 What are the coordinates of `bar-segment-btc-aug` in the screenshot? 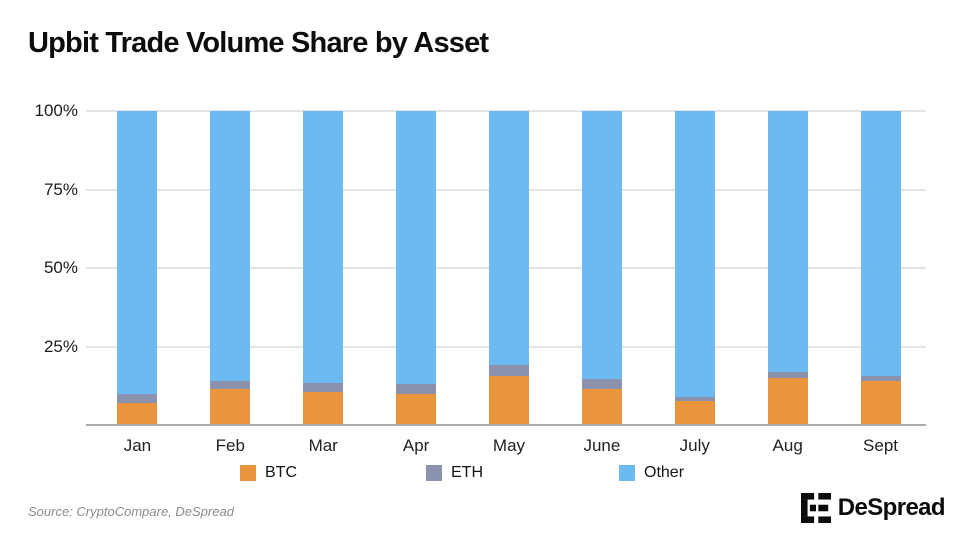 It's located at (787, 401).